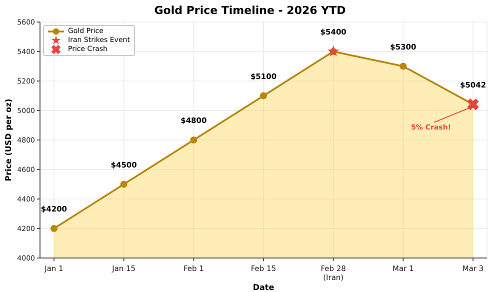 The width and height of the screenshot is (500, 292). Describe the element at coordinates (8, 140) in the screenshot. I see `y-axis-title: Price (USD per oz)` at that location.